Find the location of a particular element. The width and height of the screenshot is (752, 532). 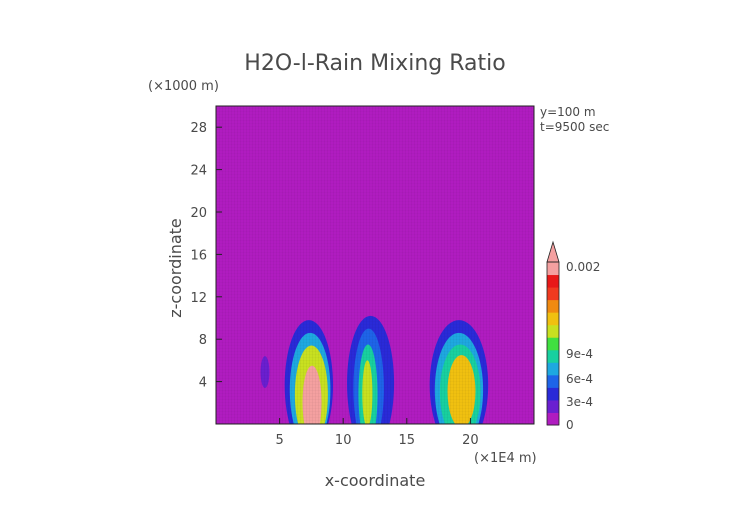

y-tick-label-0: 4 is located at coordinates (203, 383).